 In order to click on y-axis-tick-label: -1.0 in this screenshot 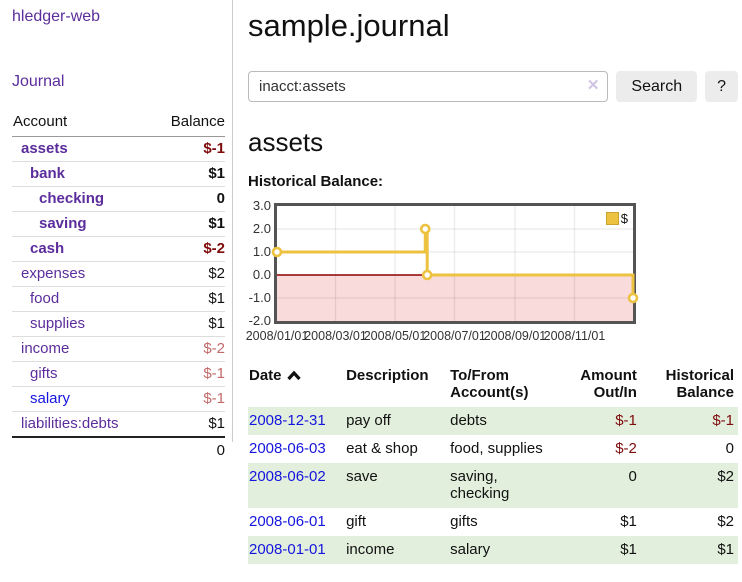, I will do `click(259, 297)`.